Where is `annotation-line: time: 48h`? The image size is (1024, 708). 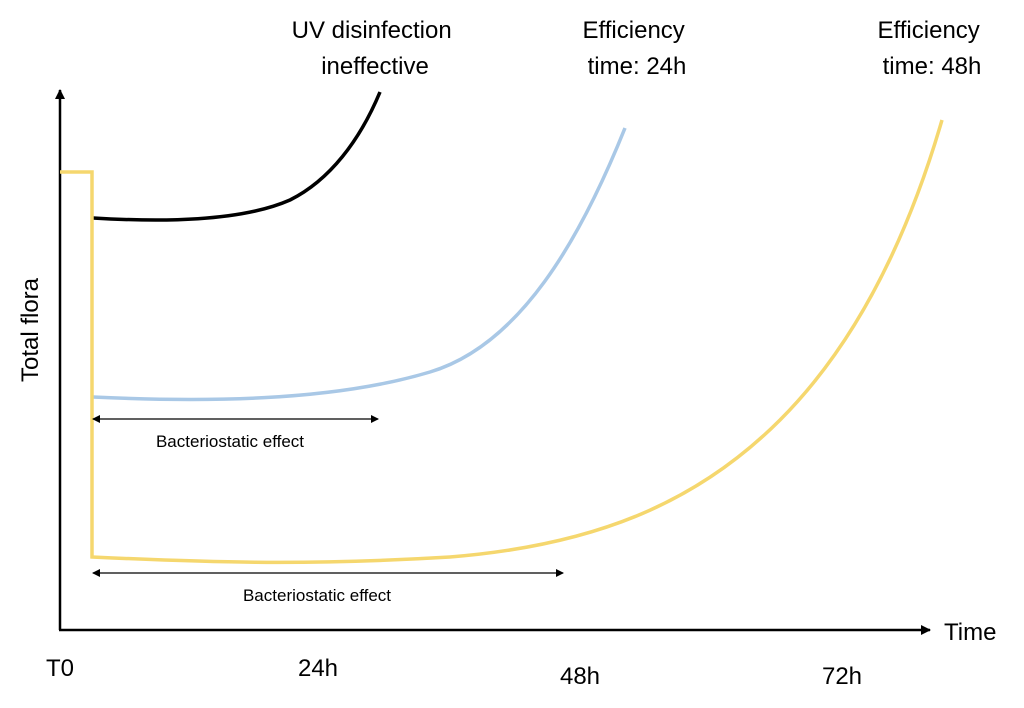
annotation-line: time: 48h is located at coordinates (932, 66).